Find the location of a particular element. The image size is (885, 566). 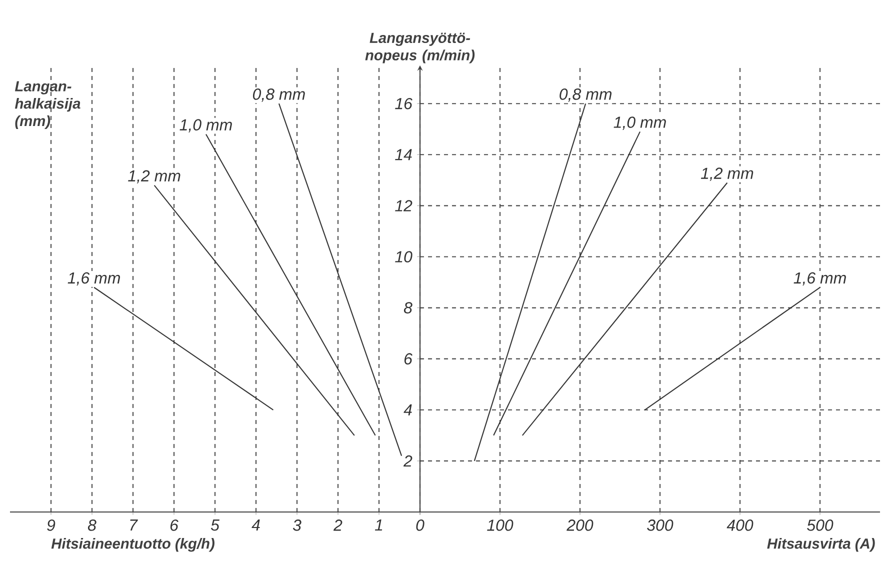

x-tick-label: 6 is located at coordinates (174, 525).